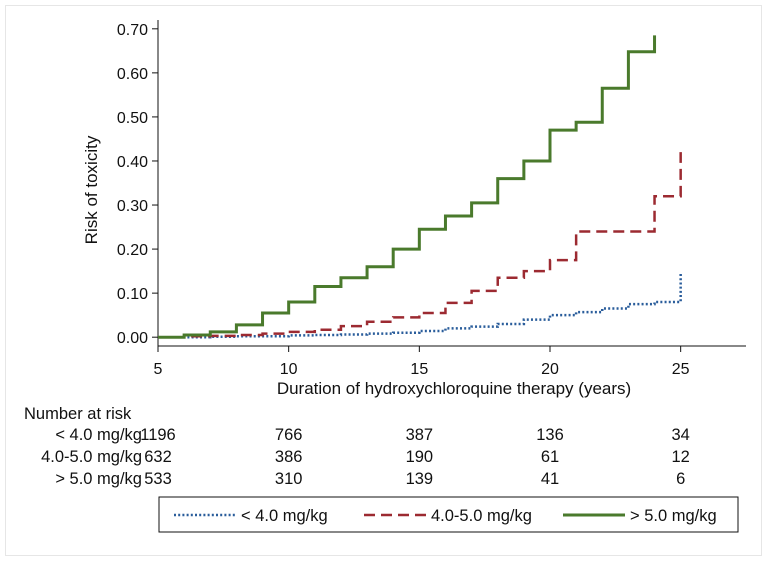 Image resolution: width=768 pixels, height=561 pixels. I want to click on risk-value: 632, so click(158, 457).